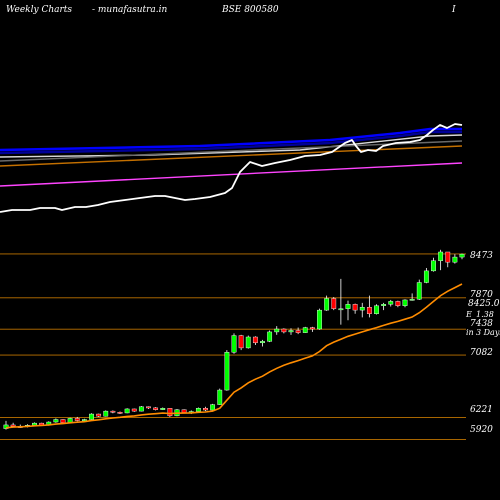 The width and height of the screenshot is (500, 500). What do you see at coordinates (468, 314) in the screenshot?
I see `change-prefix-label: E` at bounding box center [468, 314].